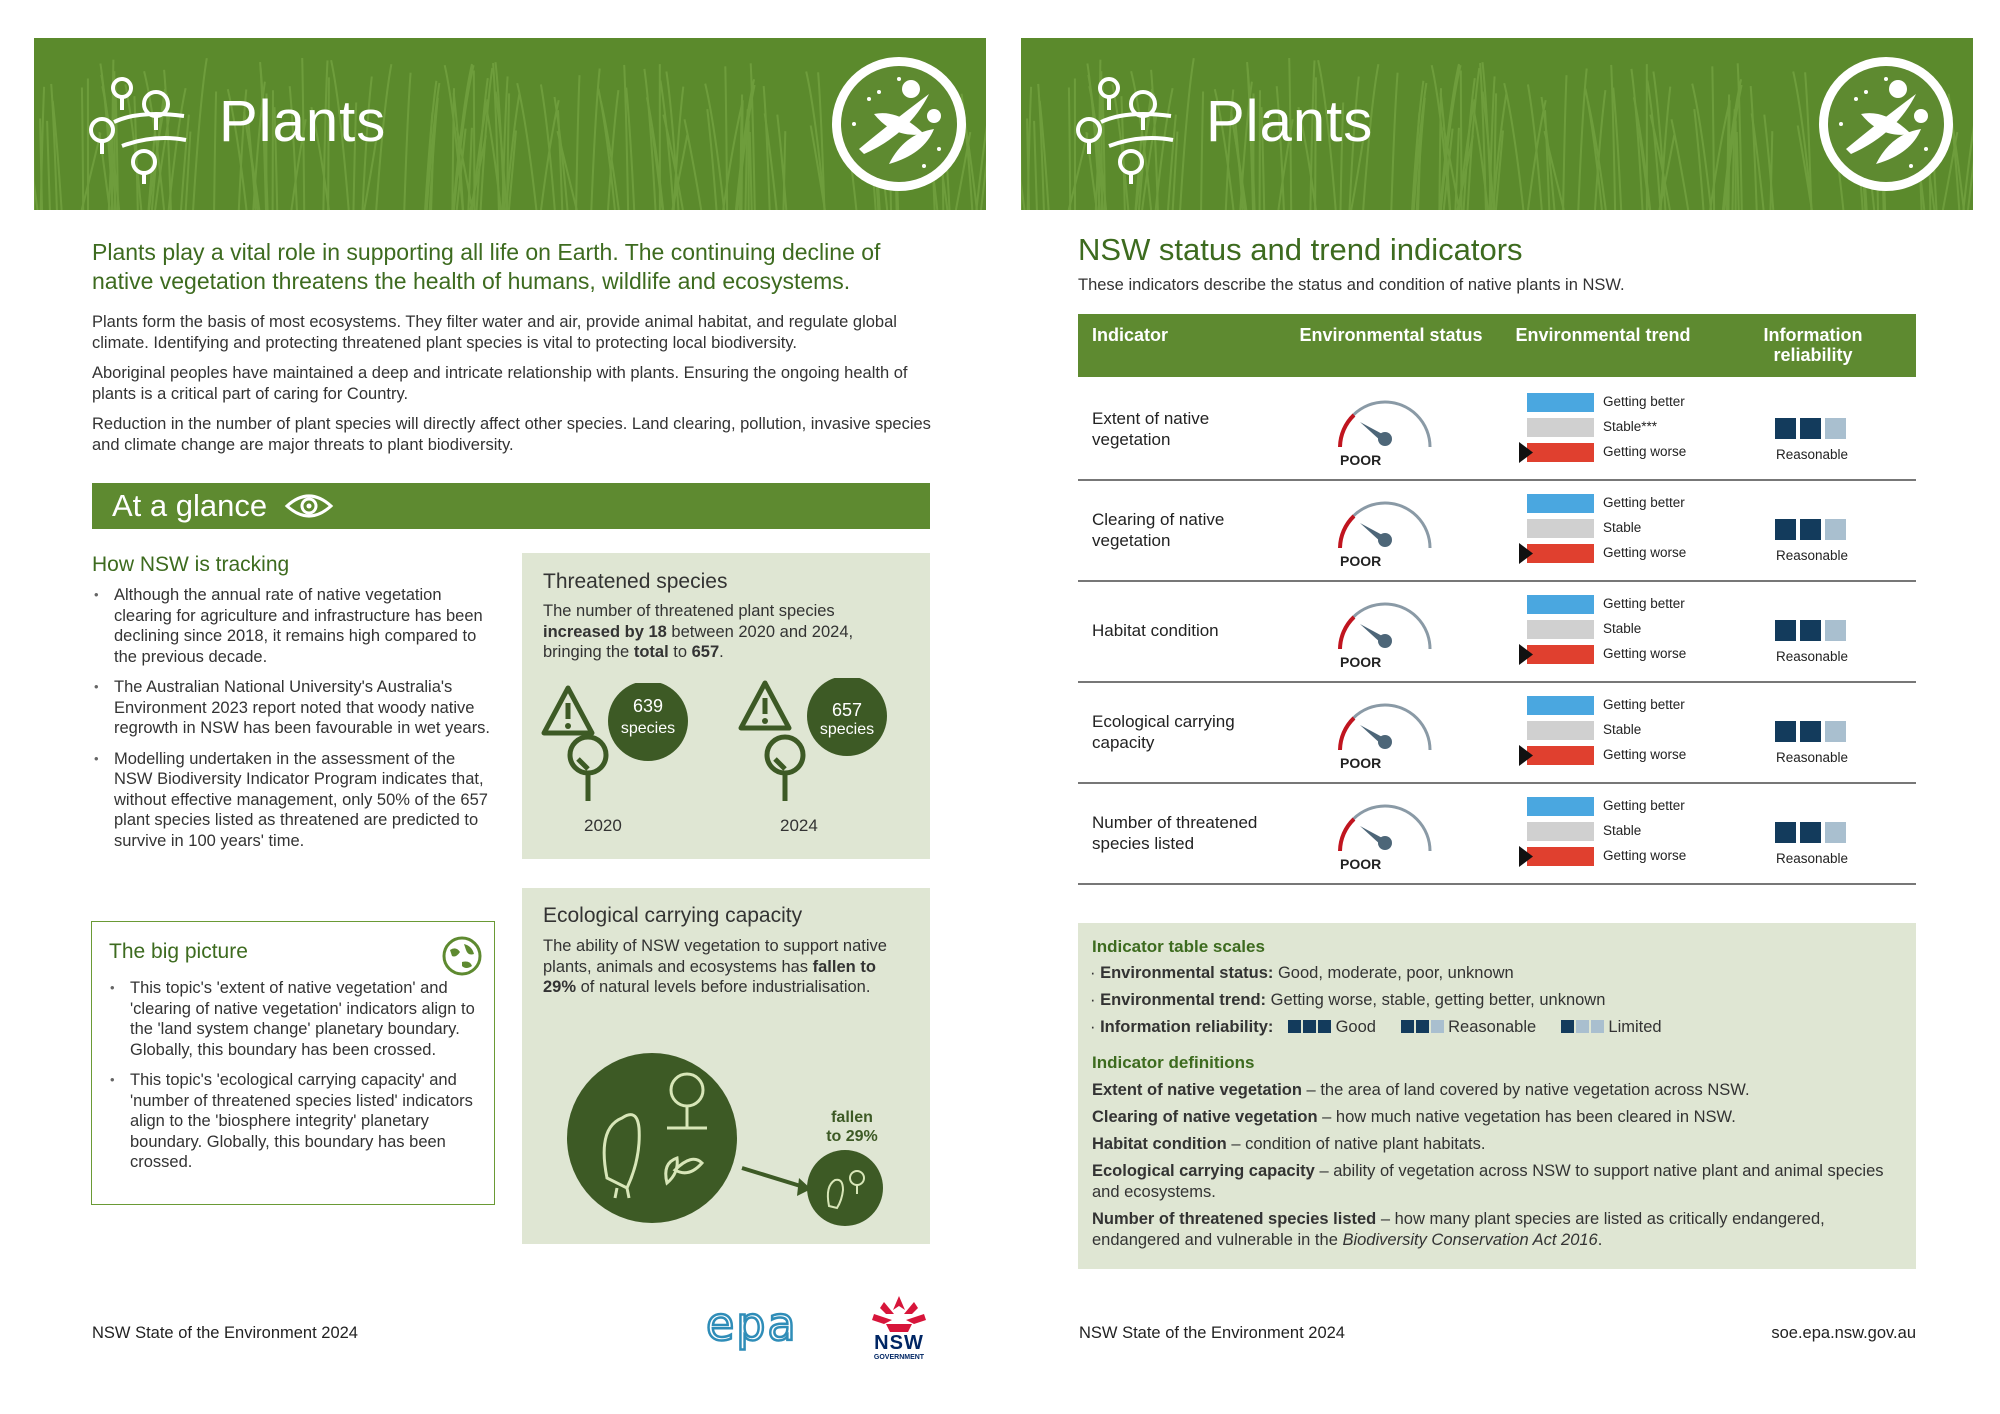 Image resolution: width=2000 pixels, height=1414 pixels. Describe the element at coordinates (752, 1325) in the screenshot. I see `svg-text: epa` at that location.